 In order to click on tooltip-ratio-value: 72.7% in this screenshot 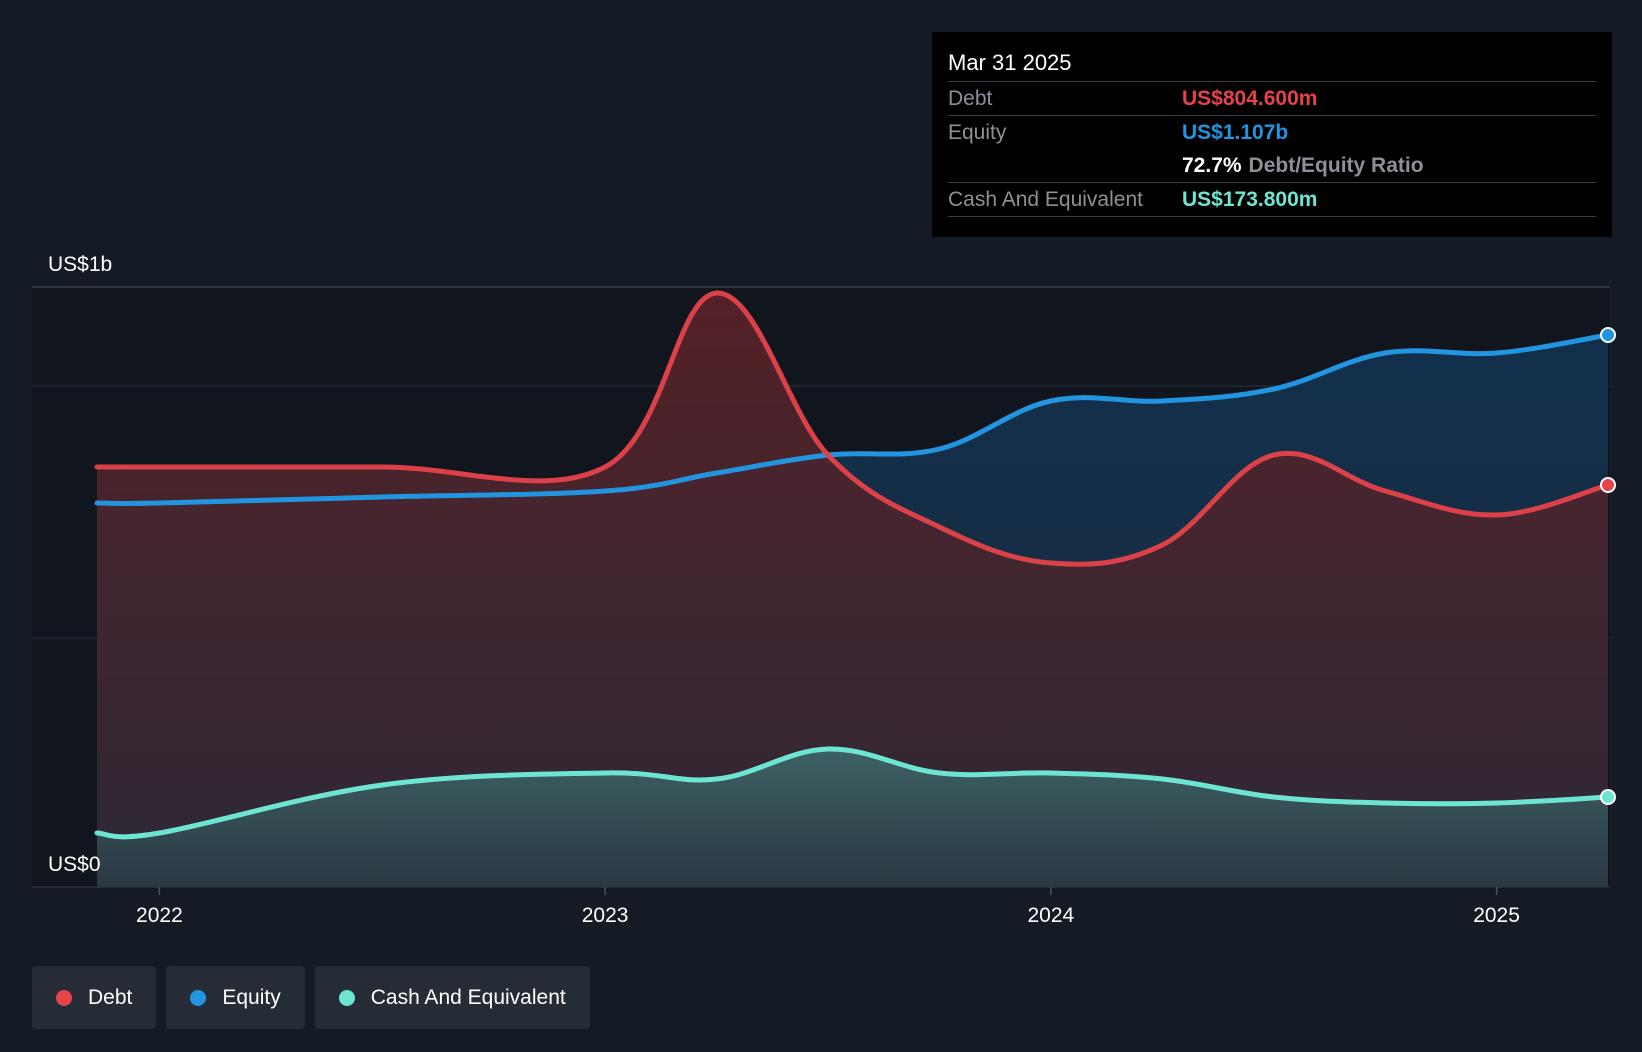, I will do `click(1212, 165)`.